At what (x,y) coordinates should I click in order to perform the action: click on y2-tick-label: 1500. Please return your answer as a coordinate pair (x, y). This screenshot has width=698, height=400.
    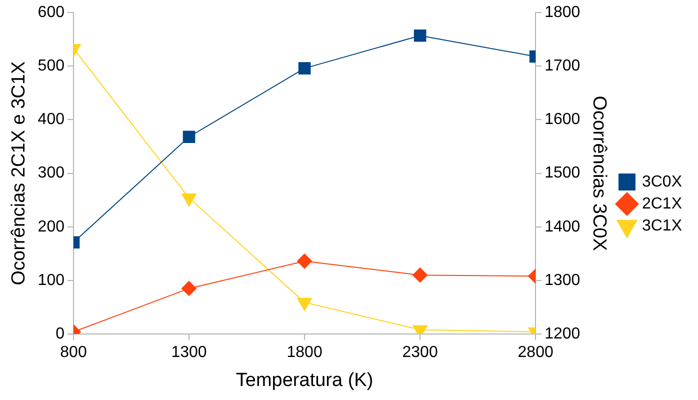
    Looking at the image, I should click on (562, 173).